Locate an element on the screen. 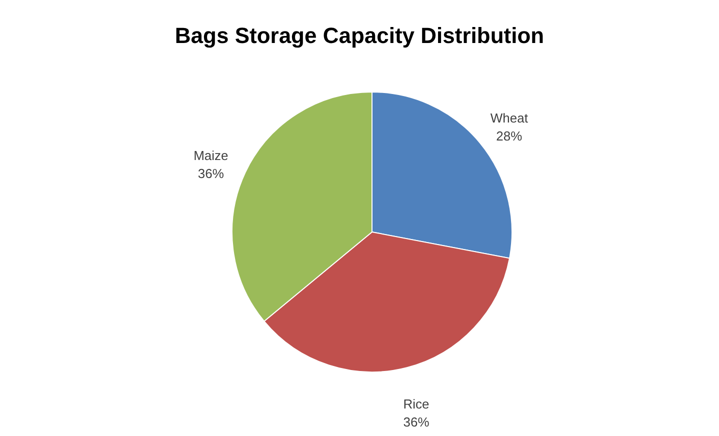  data-label: 28% is located at coordinates (509, 136).